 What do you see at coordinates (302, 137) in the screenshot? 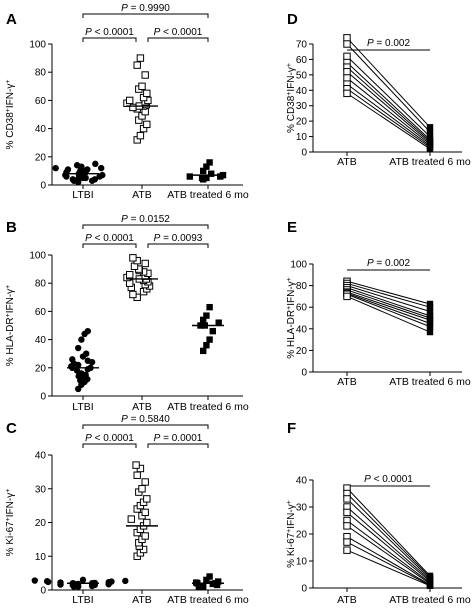
I see `y-tick-label: 10` at bounding box center [302, 137].